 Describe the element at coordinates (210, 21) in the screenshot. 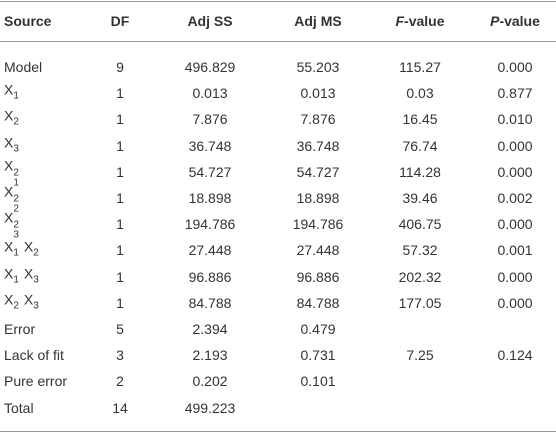

I see `header-cell: Adj SS` at that location.